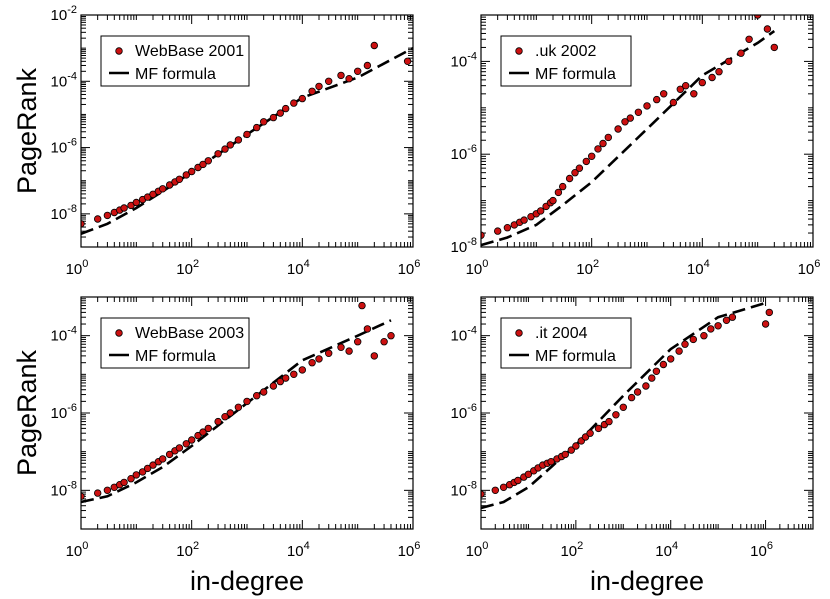  What do you see at coordinates (565, 51) in the screenshot?
I see `legend-label-data: .uk 2002` at bounding box center [565, 51].